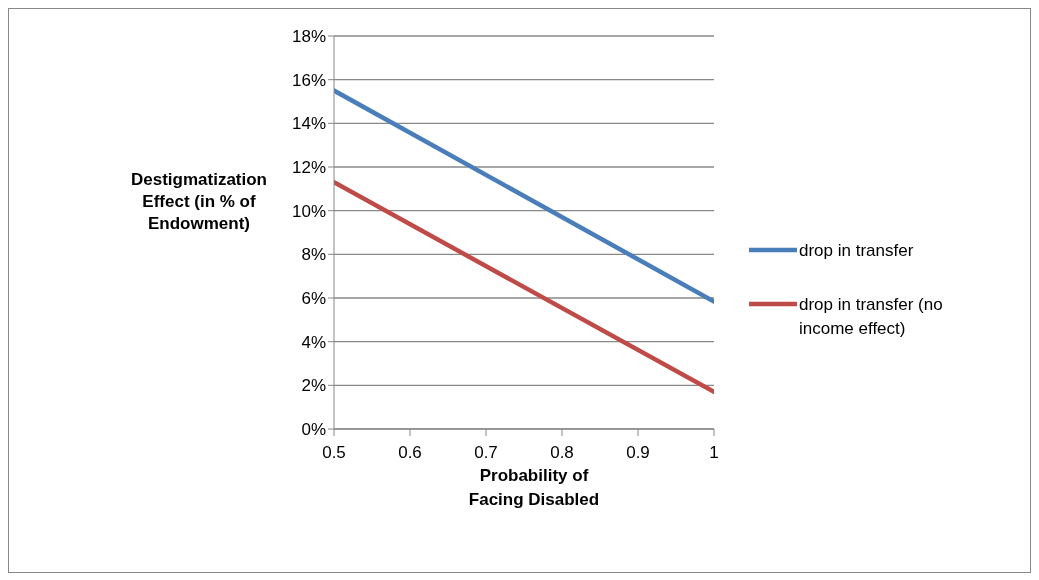 This screenshot has height=580, width=1039. I want to click on legend-label: drop in transfer, so click(857, 251).